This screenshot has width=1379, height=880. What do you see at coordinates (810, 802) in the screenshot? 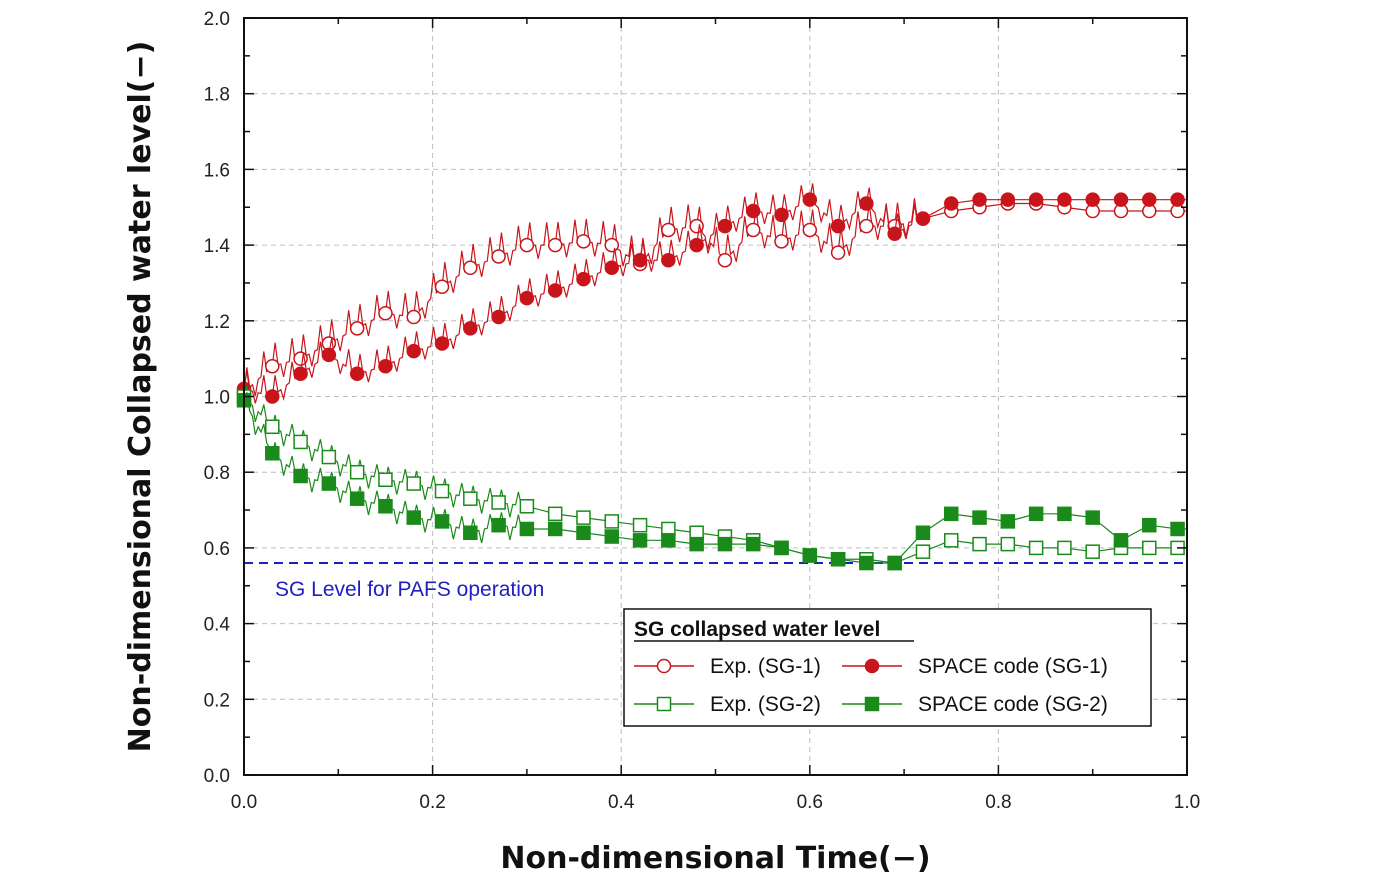
I see `x-tick-label: 0.6` at bounding box center [810, 802].